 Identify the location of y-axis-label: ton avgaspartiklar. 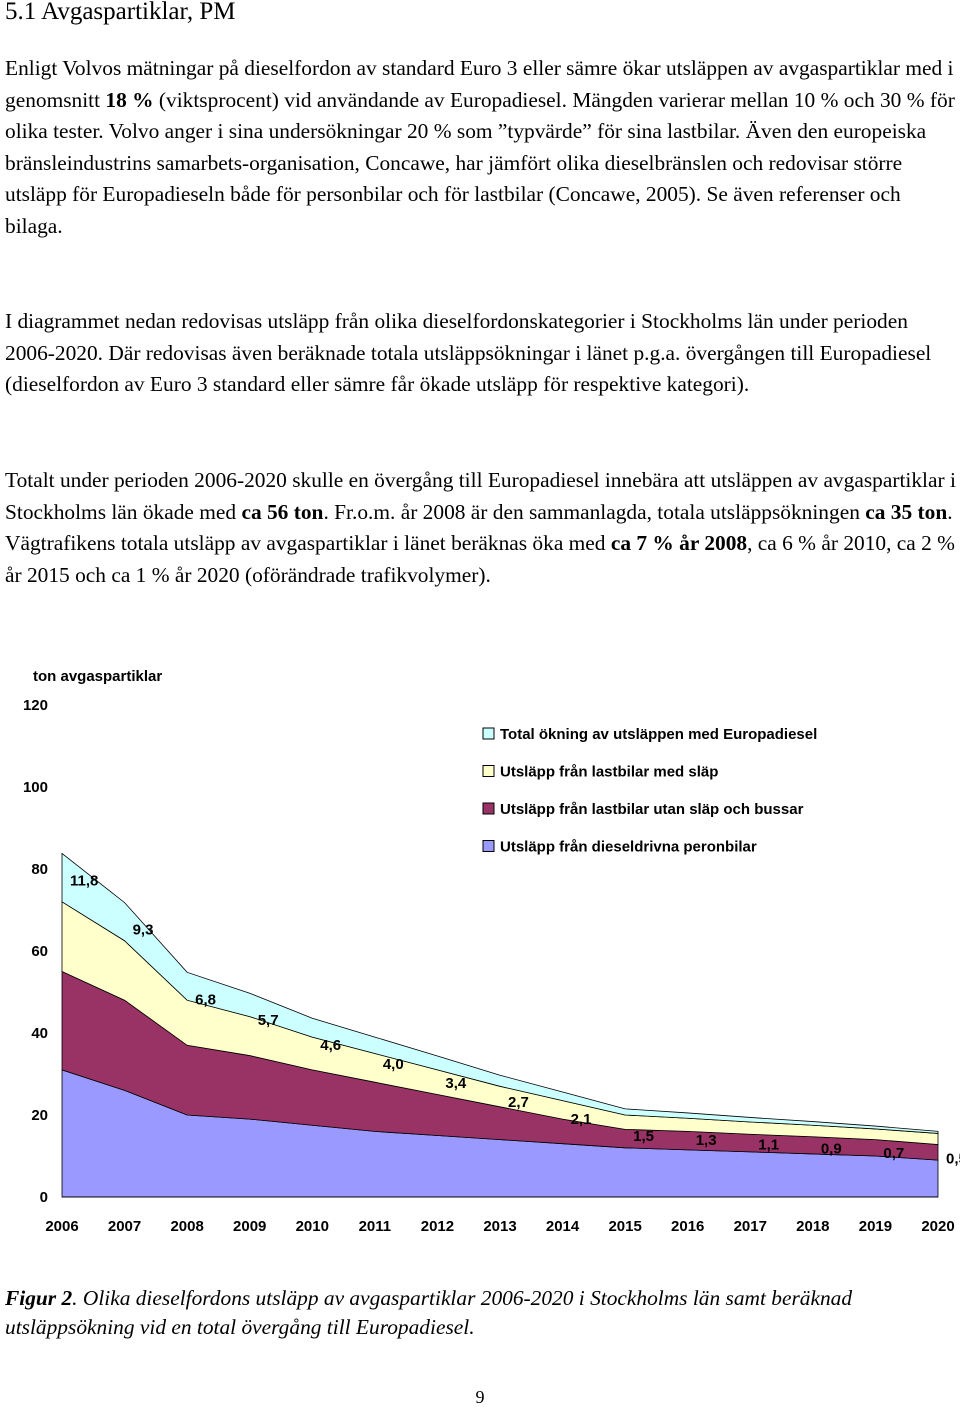
(97, 676).